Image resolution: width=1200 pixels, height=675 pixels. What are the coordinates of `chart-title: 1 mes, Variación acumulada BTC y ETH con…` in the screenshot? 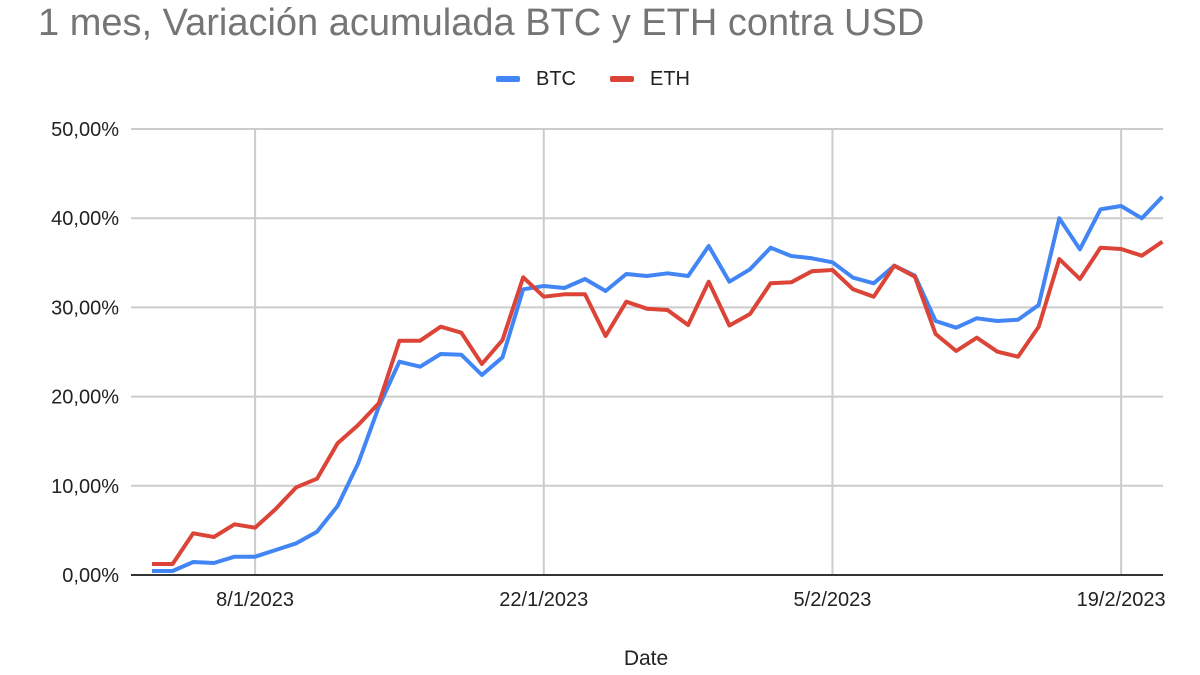 It's located at (481, 23).